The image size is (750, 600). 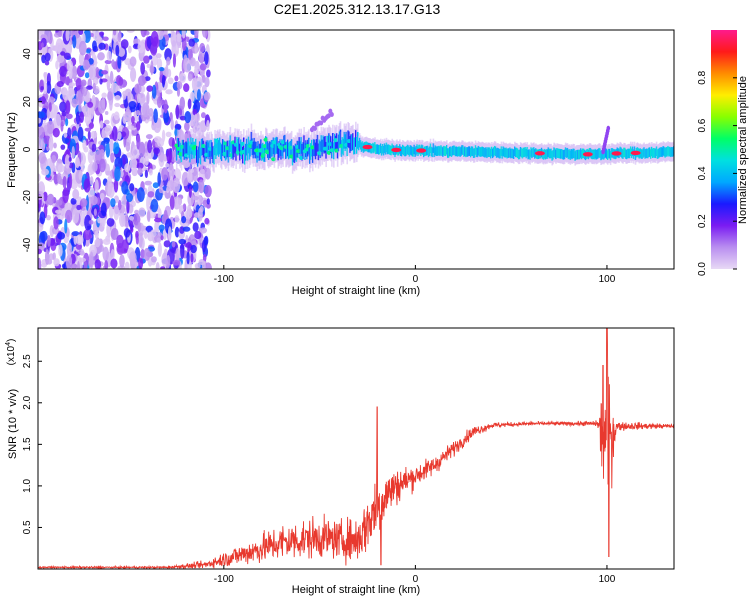 I want to click on colorbar-tick-label: 0.6, so click(x=702, y=125).